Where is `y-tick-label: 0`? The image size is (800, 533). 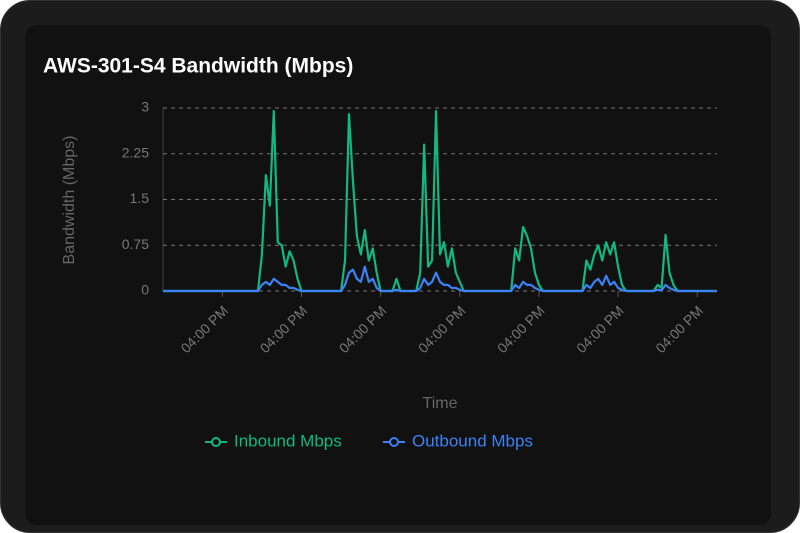
y-tick-label: 0 is located at coordinates (145, 290).